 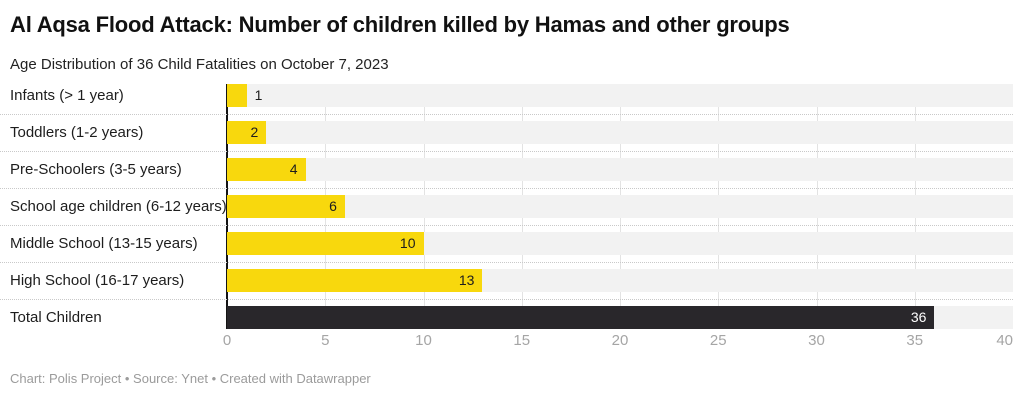 I want to click on value-label: 36, so click(x=918, y=317).